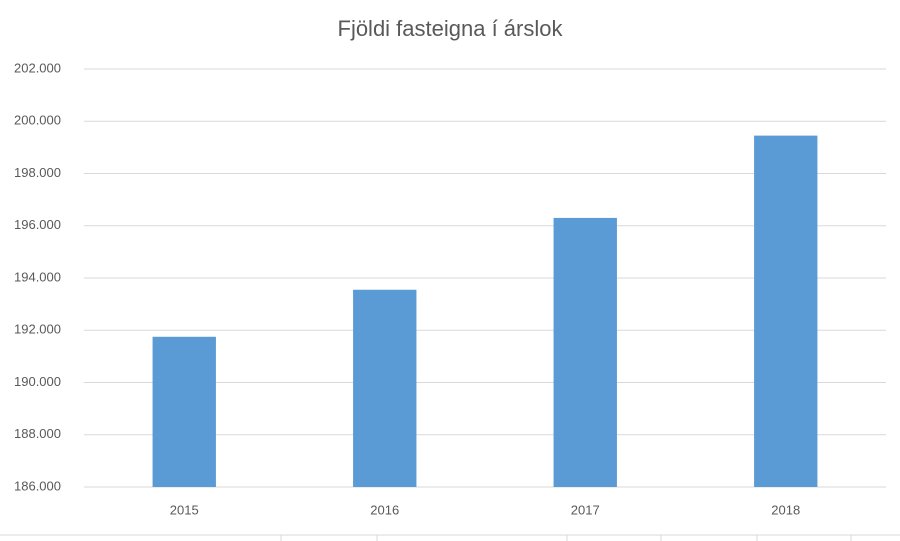 Image resolution: width=900 pixels, height=541 pixels. What do you see at coordinates (37, 67) in the screenshot?
I see `y-tick-label: 202.000` at bounding box center [37, 67].